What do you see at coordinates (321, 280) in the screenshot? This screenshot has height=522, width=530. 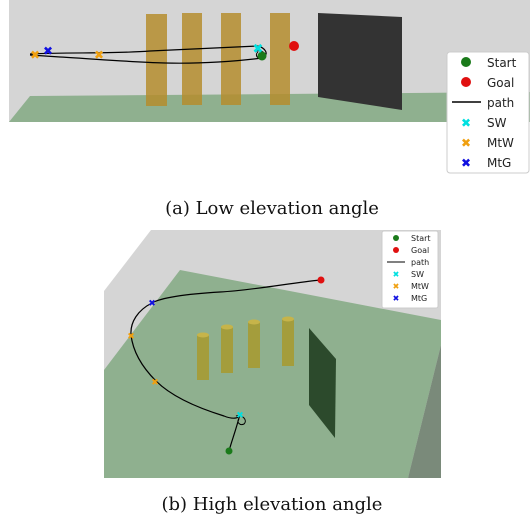 I see `goal-marker-b` at bounding box center [321, 280].